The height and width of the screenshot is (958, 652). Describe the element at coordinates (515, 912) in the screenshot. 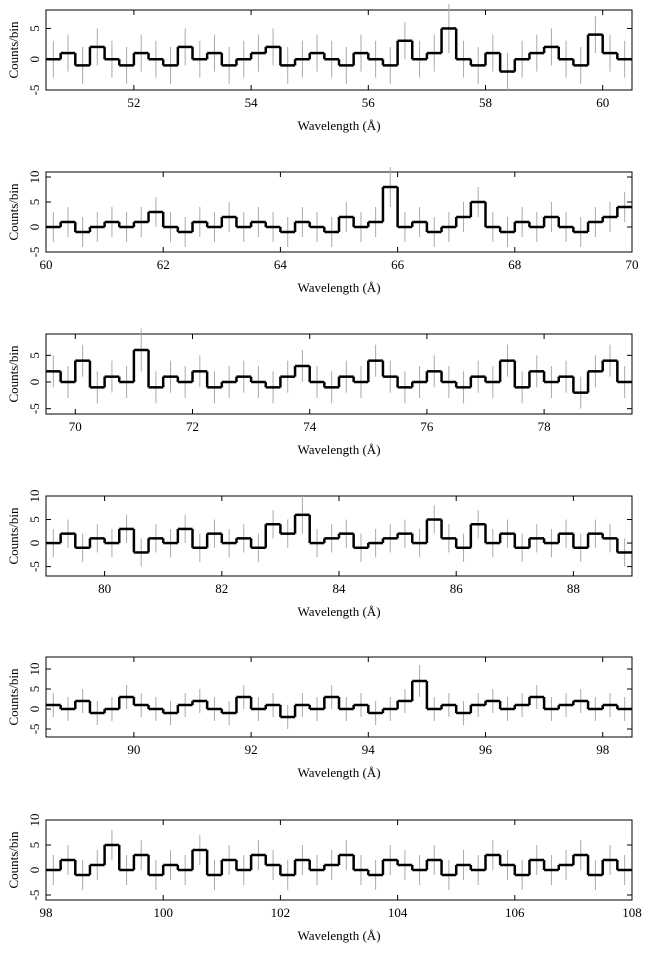

I see `x-tick-label: 106` at that location.